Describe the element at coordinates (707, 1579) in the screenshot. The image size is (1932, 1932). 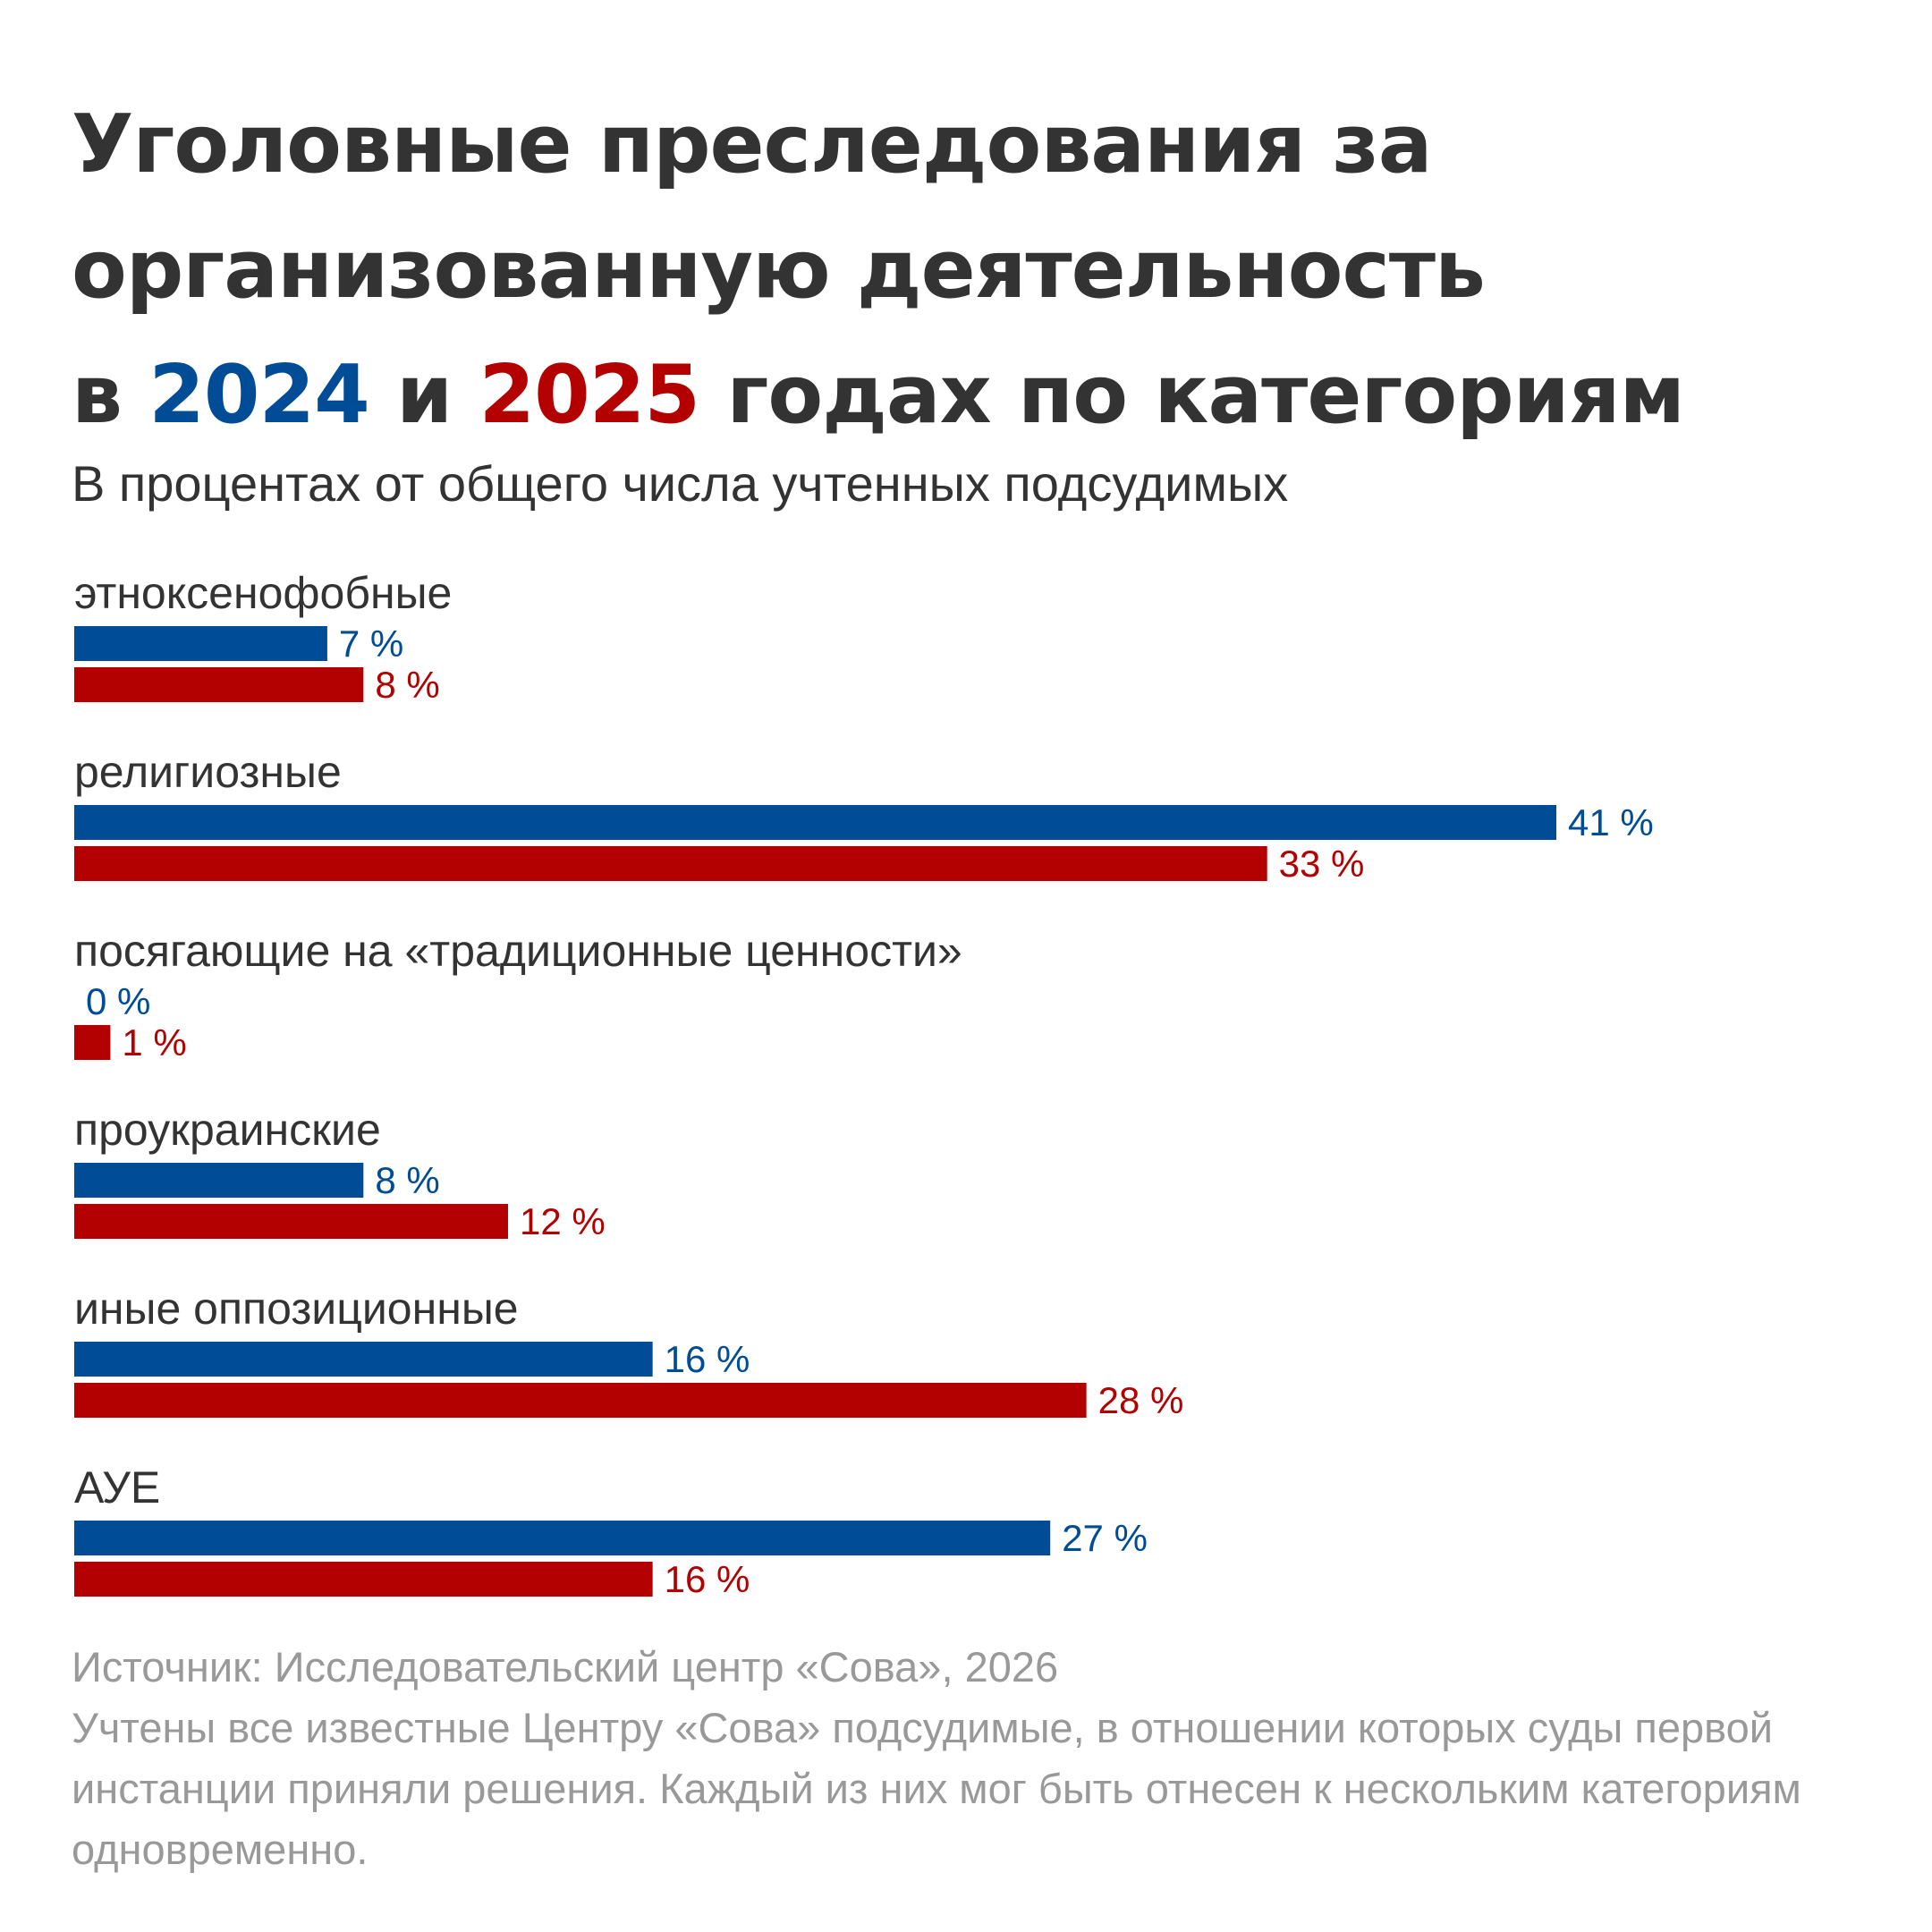
I see `value-label-2025: 16 %` at that location.